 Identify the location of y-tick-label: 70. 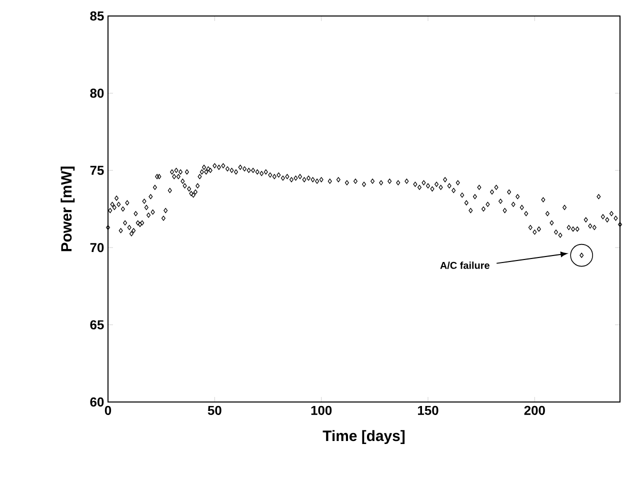
(97, 247).